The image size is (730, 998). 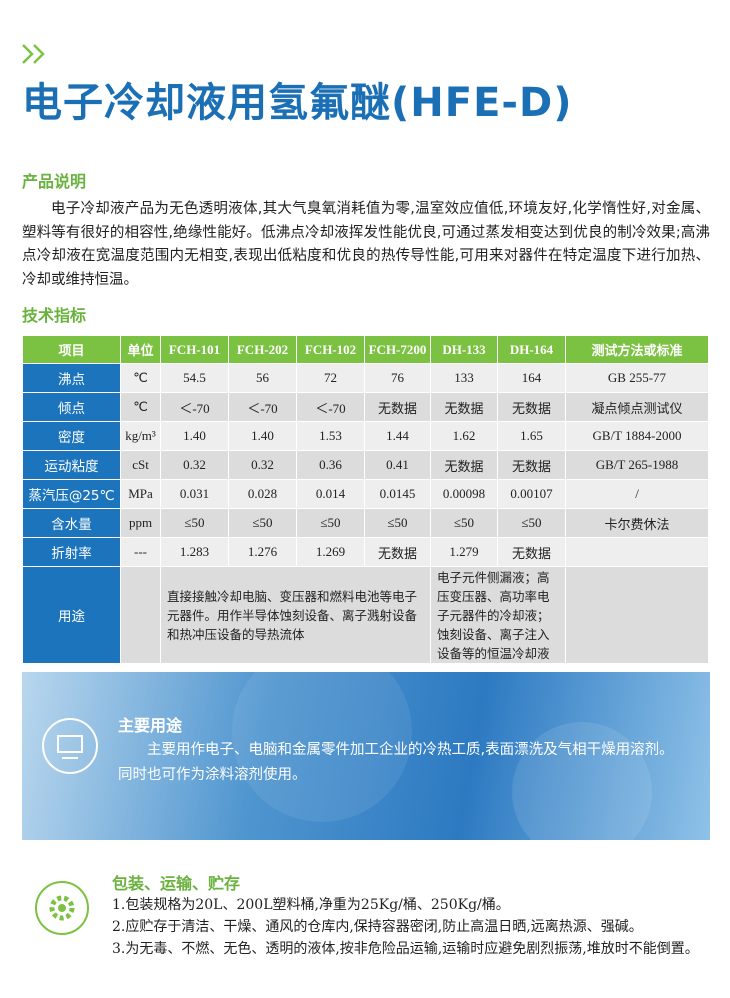 What do you see at coordinates (71, 615) in the screenshot?
I see `row-label: 用途` at bounding box center [71, 615].